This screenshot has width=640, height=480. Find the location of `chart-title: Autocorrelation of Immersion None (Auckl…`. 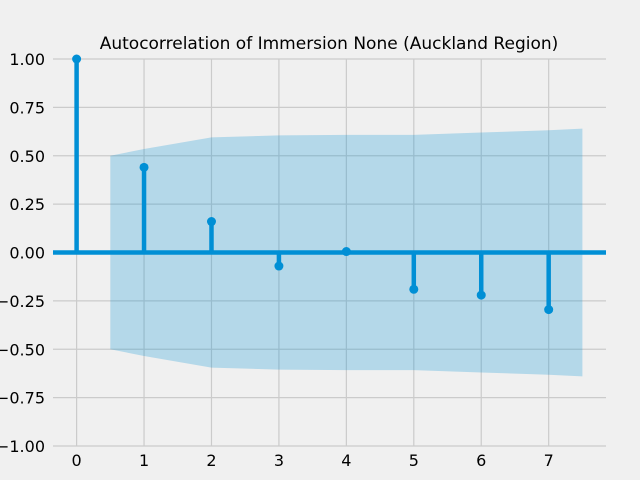

chart-title: Autocorrelation of Immersion None (Auckl… is located at coordinates (329, 44).